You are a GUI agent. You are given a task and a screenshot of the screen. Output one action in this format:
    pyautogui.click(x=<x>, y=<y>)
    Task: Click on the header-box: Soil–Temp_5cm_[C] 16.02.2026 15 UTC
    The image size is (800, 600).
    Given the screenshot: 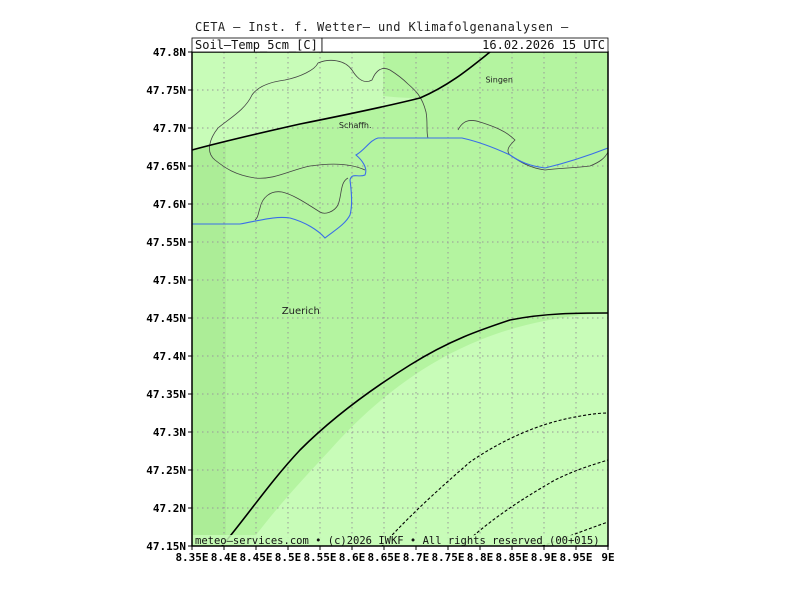 What is the action you would take?
    pyautogui.click(x=400, y=45)
    